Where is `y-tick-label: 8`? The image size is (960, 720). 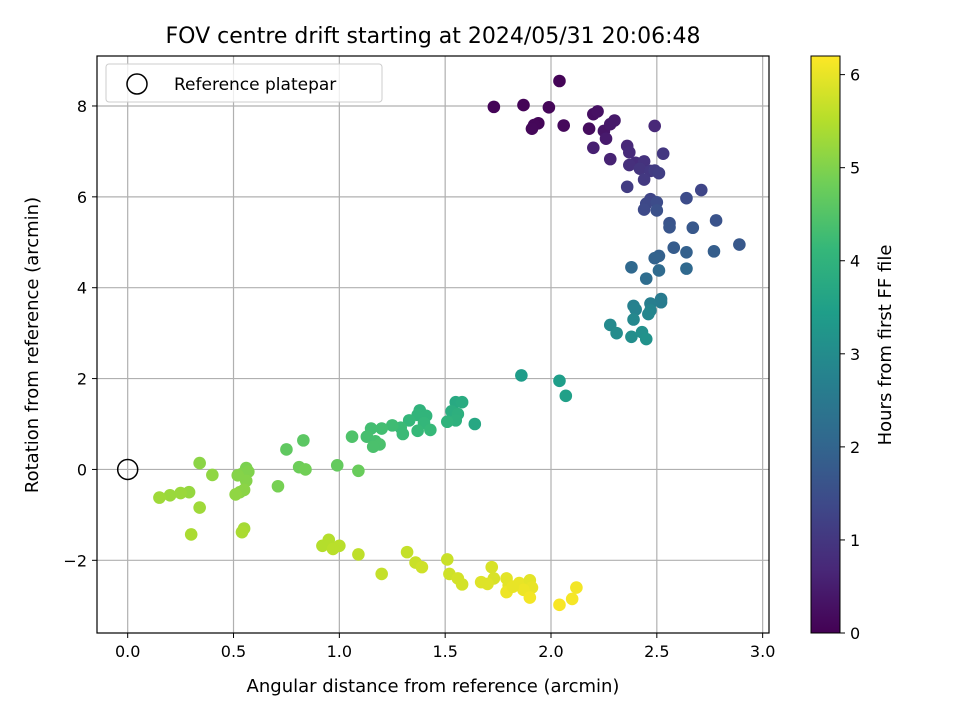
y-tick-label: 8 is located at coordinates (82, 106).